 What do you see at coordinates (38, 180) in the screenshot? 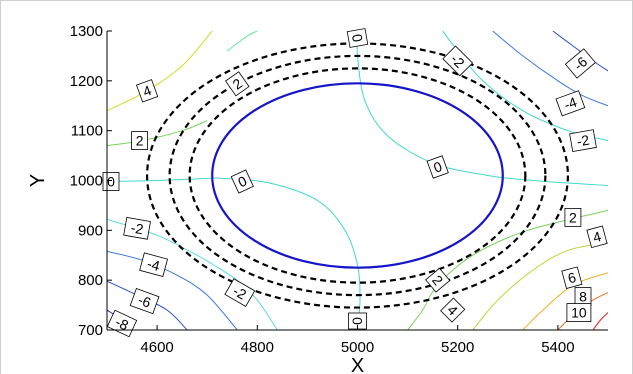
I see `y-axis-title: Y` at bounding box center [38, 180].